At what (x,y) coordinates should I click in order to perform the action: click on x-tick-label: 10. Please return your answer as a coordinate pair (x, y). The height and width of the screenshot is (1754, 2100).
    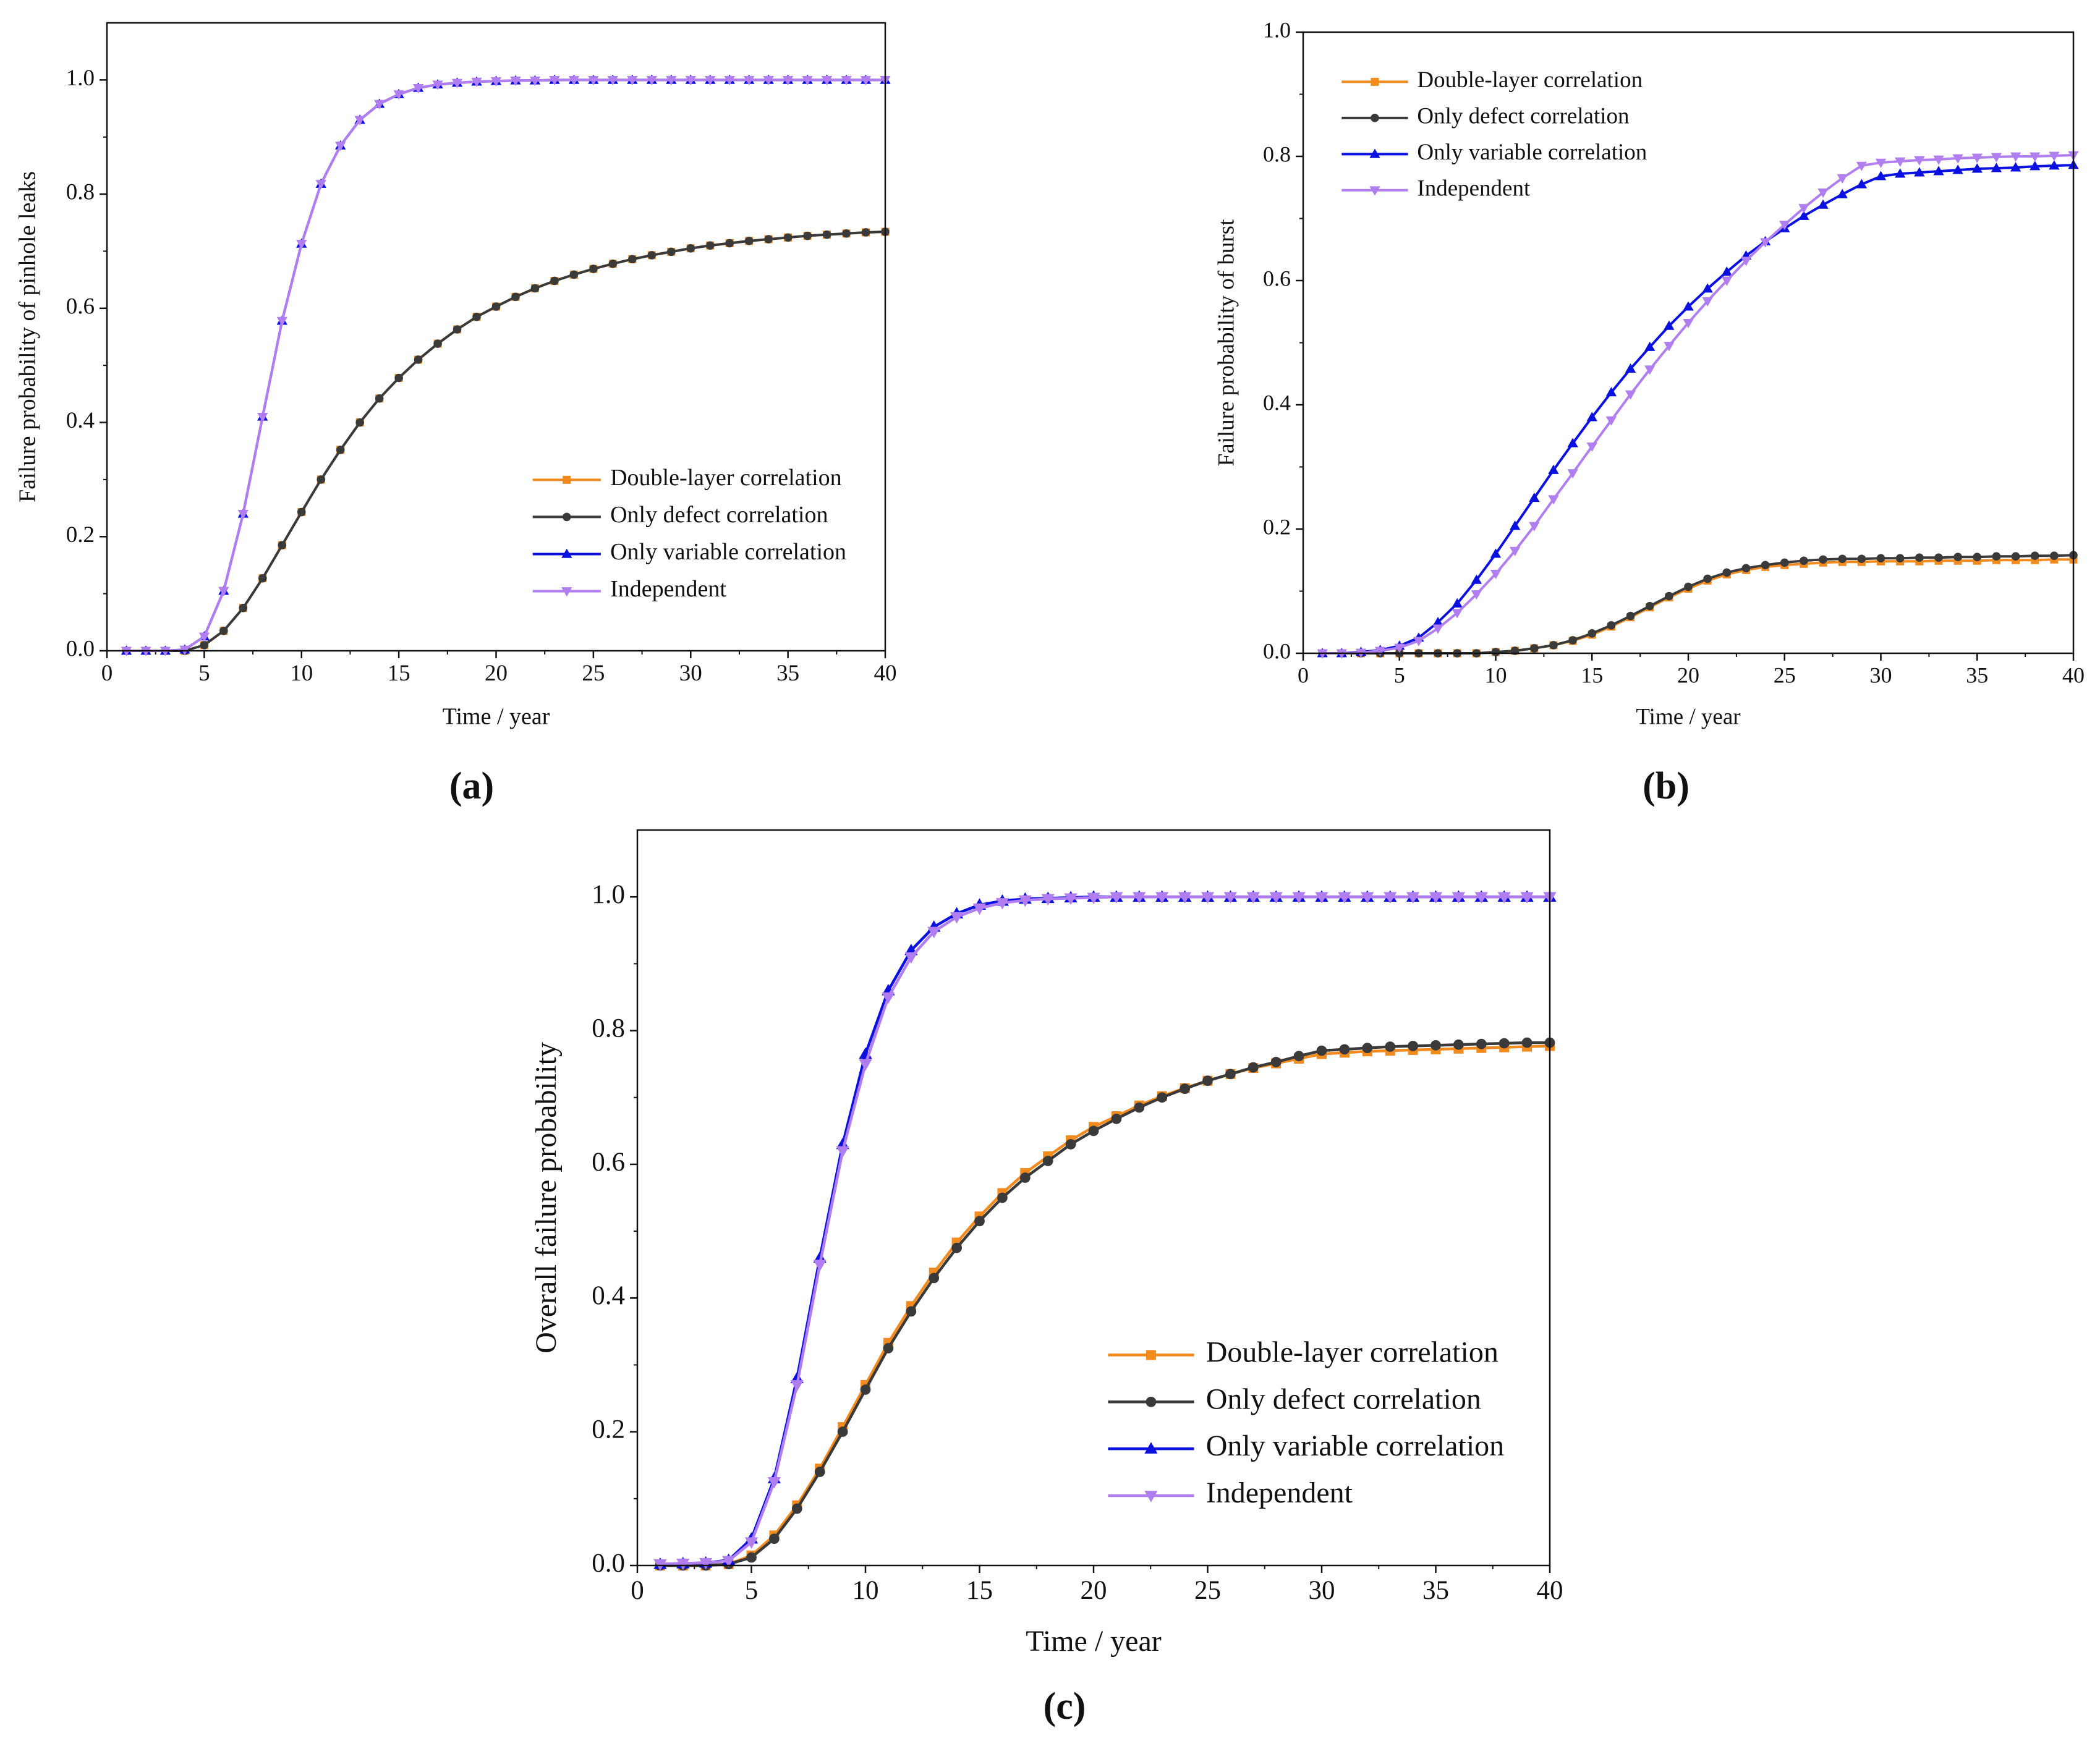
    Looking at the image, I should click on (301, 673).